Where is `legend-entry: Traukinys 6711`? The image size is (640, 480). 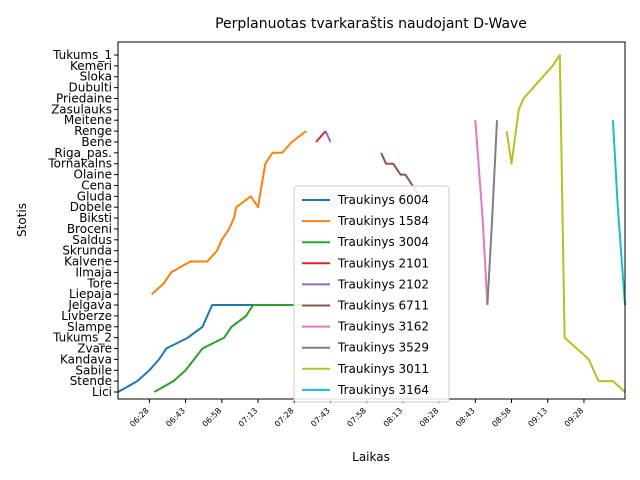 legend-entry: Traukinys 6711 is located at coordinates (383, 306).